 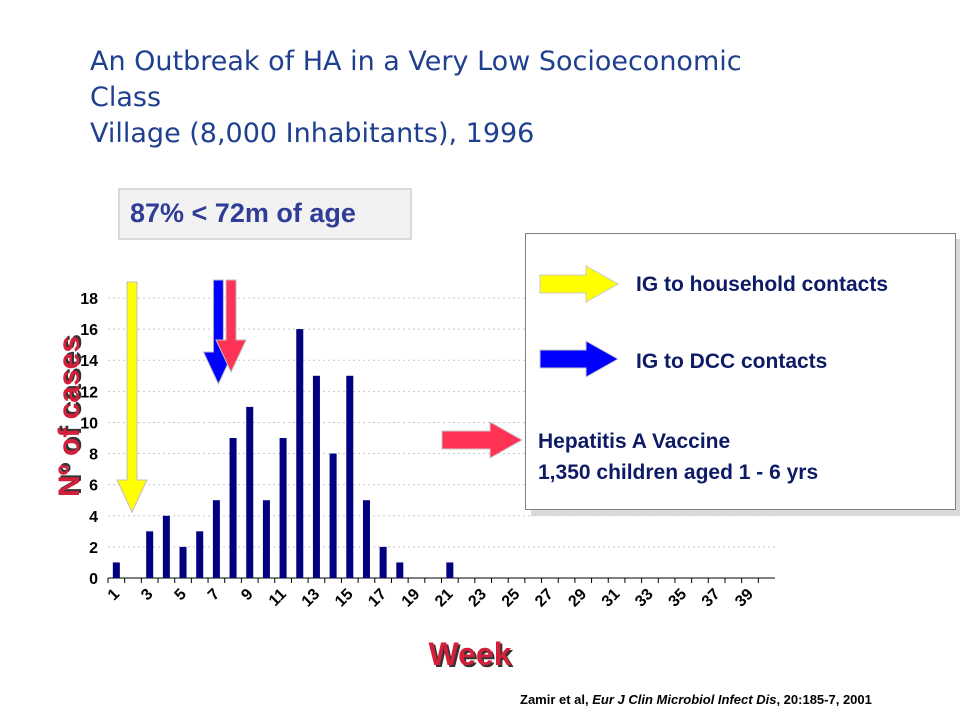 What do you see at coordinates (477, 598) in the screenshot?
I see `x-tick-label: 23` at bounding box center [477, 598].